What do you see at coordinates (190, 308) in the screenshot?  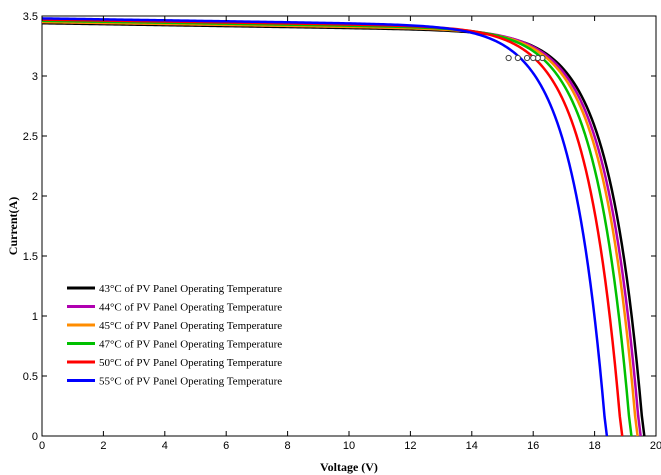 I see `legend-label: 44°C of PV Panel Operating Temperature` at bounding box center [190, 308].